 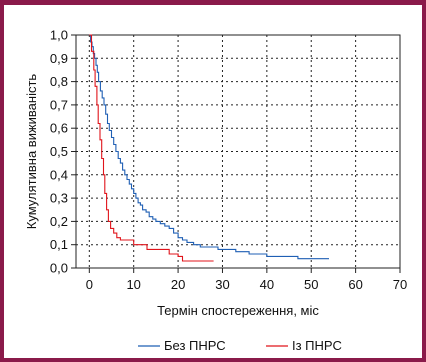 What do you see at coordinates (195, 345) in the screenshot?
I see `legend-label-series-0: Без ПНРС` at bounding box center [195, 345].